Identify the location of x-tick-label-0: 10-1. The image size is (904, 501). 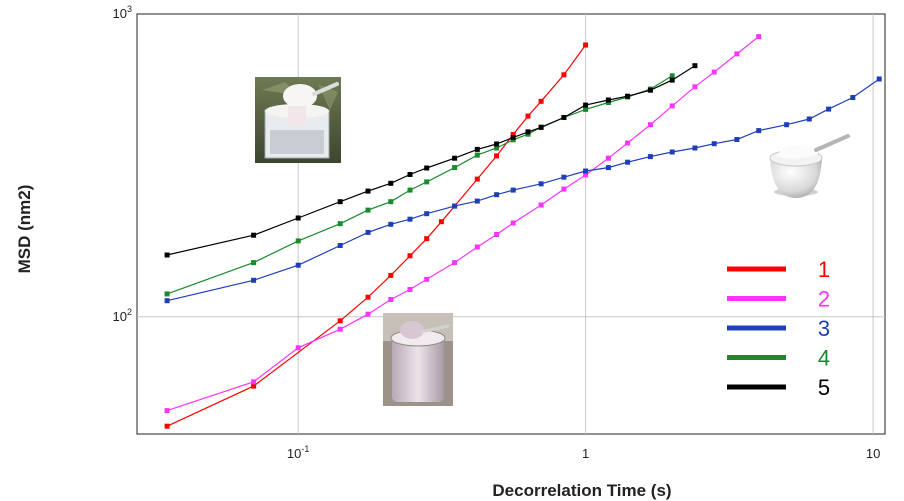
(298, 452).